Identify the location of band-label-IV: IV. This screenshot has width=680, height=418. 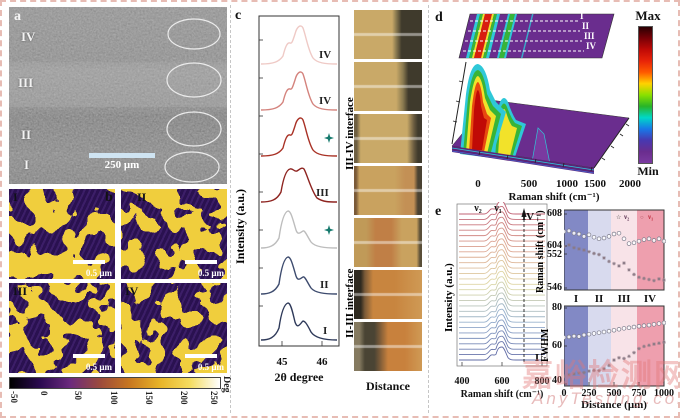
(650, 299).